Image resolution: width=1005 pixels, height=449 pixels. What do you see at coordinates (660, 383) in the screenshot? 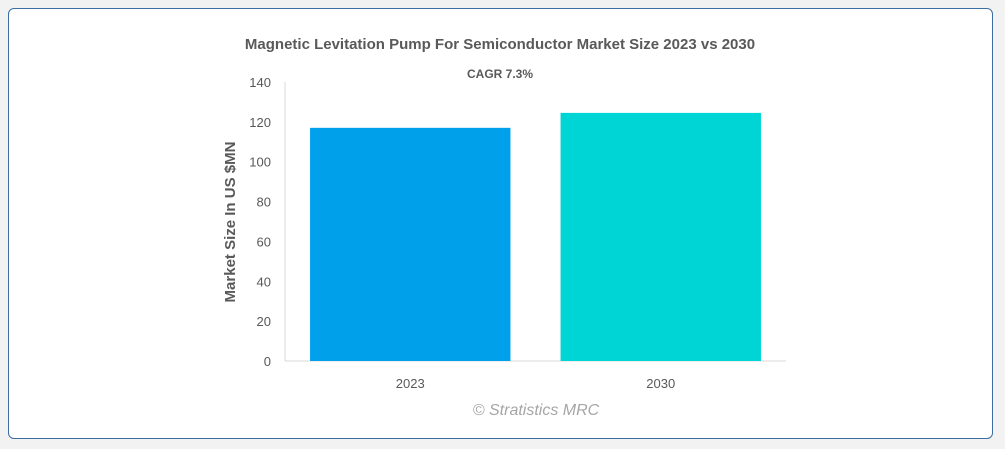
I see `x-tick-label: 2030` at bounding box center [660, 383].